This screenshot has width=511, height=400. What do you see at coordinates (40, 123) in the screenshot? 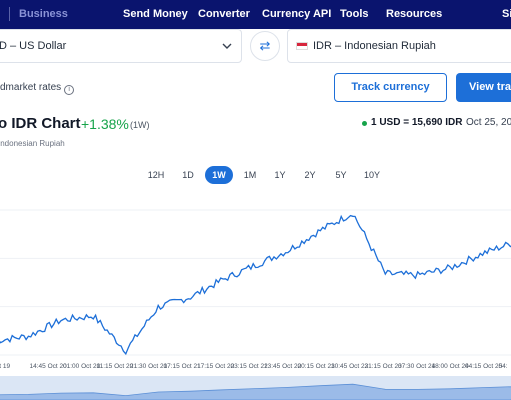
I see `chart-title: o IDR Chart` at bounding box center [40, 123].